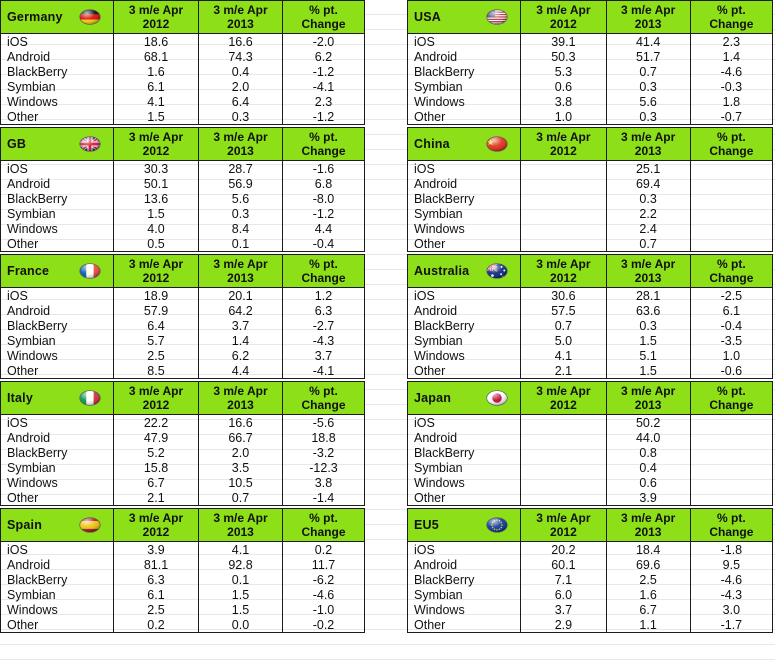  What do you see at coordinates (323, 168) in the screenshot?
I see `value-change-cell: -1.6` at bounding box center [323, 168].